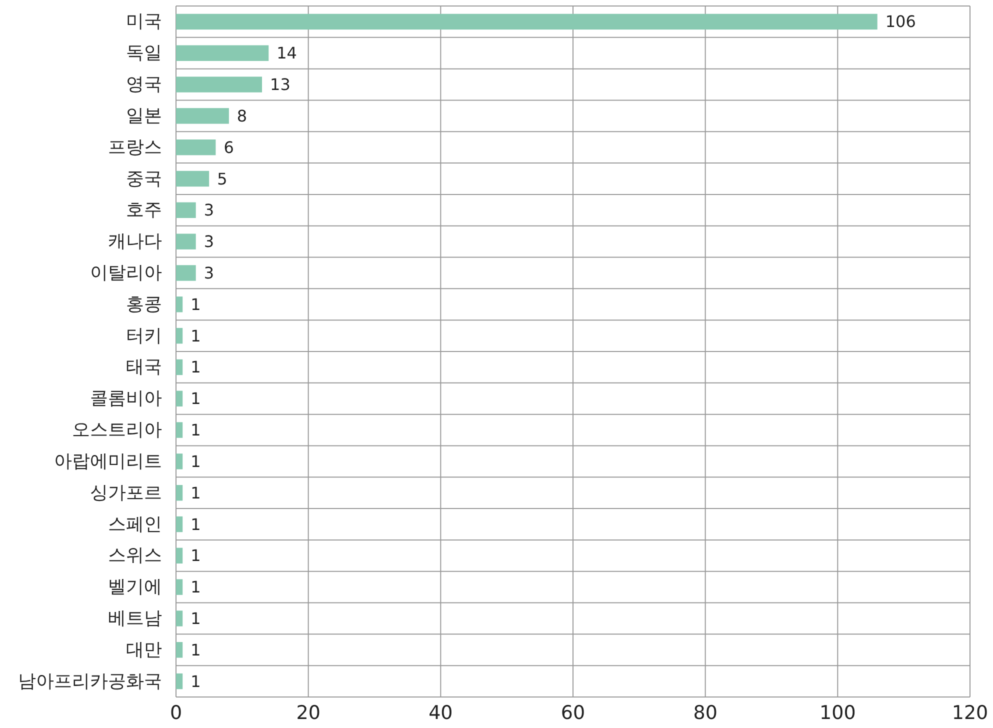 Image resolution: width=993 pixels, height=728 pixels. What do you see at coordinates (135, 555) in the screenshot?
I see `y-tick-label: 스위스` at bounding box center [135, 555].